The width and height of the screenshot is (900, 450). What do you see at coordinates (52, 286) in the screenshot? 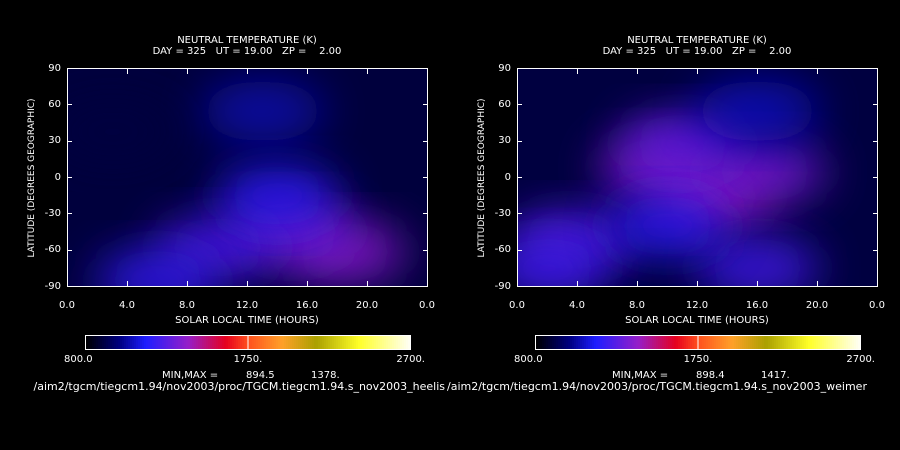
I see `y-tick-label: -90` at bounding box center [52, 286].